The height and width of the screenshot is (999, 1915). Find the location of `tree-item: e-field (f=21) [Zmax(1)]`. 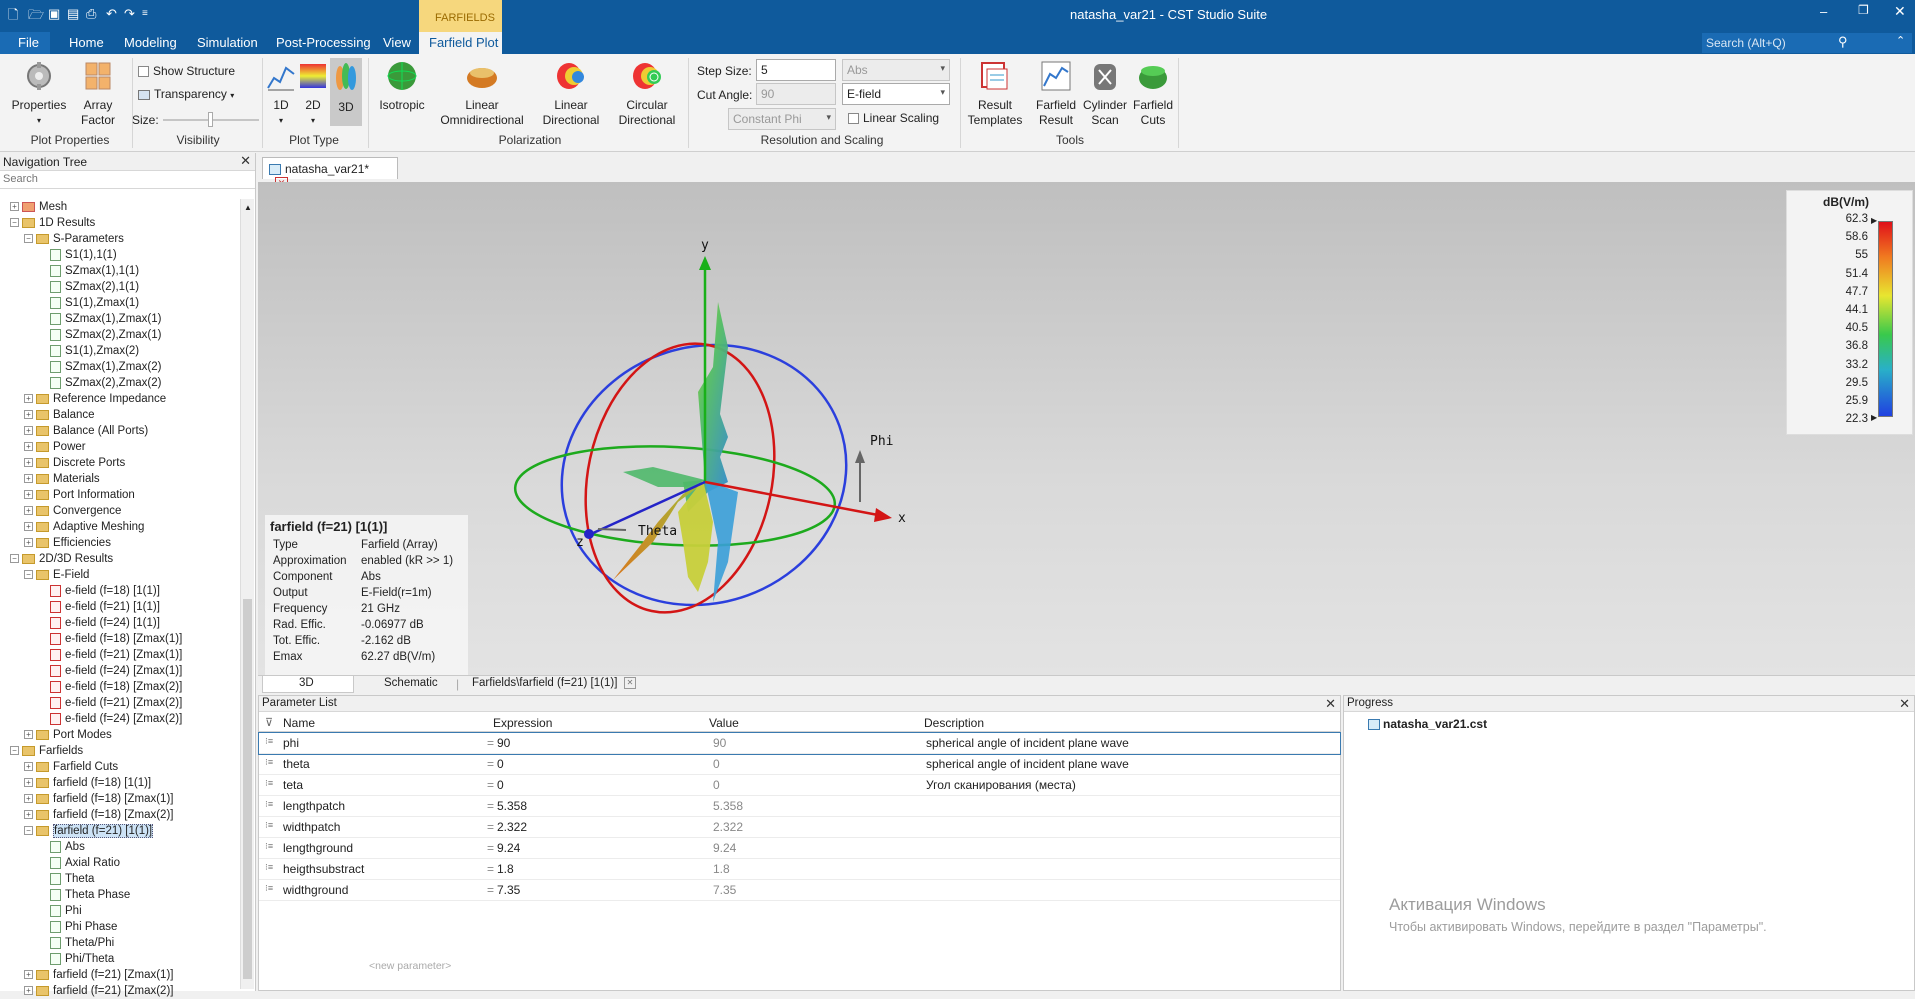

tree-item: e-field (f=21) [Zmax(1)] is located at coordinates (116, 655).